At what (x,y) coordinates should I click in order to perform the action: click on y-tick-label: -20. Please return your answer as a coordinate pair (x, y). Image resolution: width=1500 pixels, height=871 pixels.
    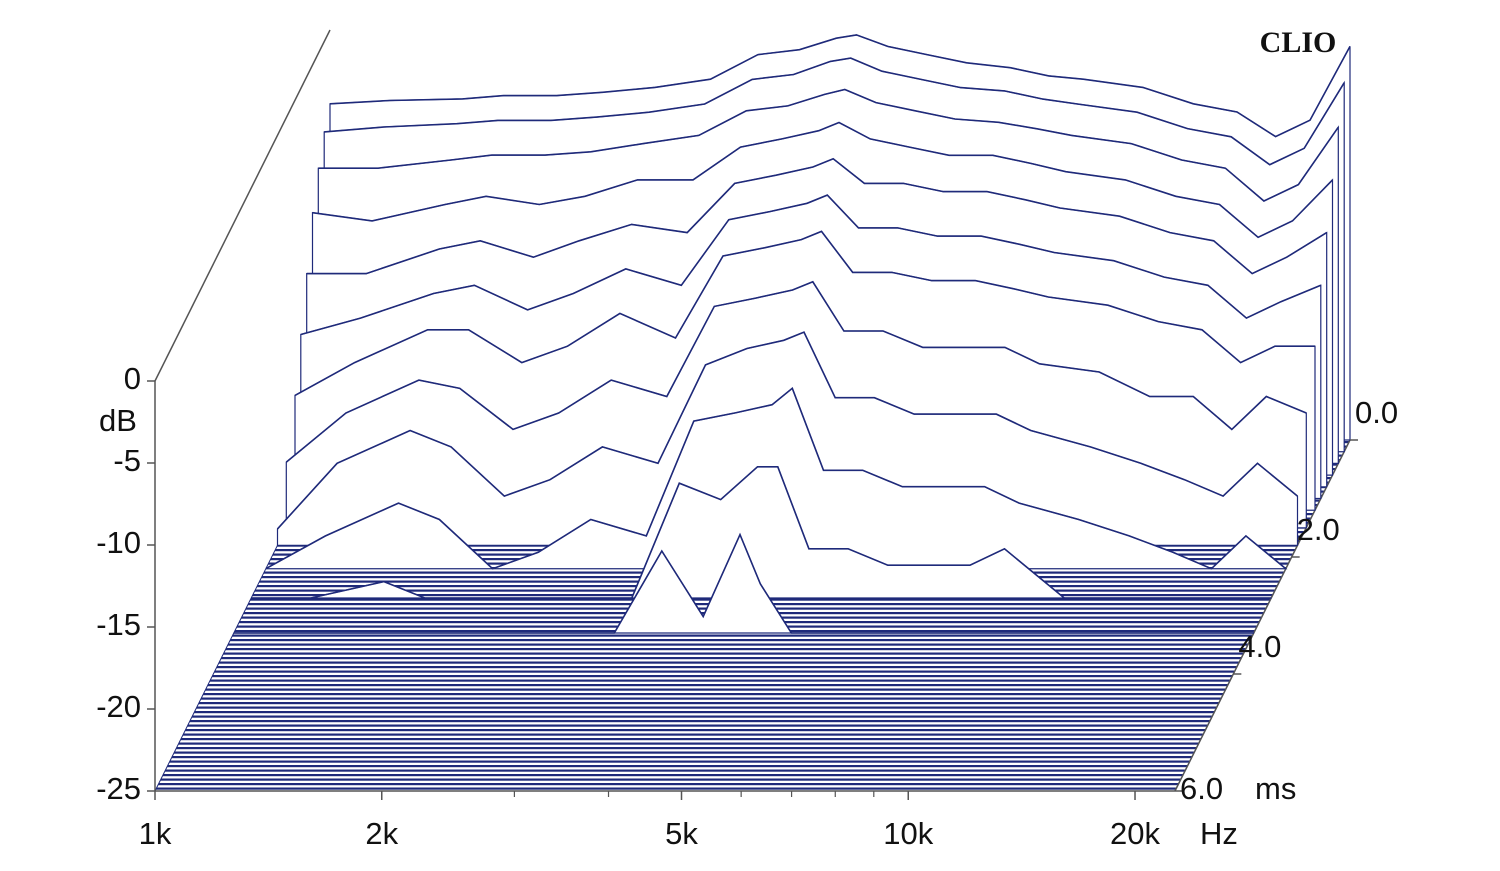
    Looking at the image, I should click on (118, 706).